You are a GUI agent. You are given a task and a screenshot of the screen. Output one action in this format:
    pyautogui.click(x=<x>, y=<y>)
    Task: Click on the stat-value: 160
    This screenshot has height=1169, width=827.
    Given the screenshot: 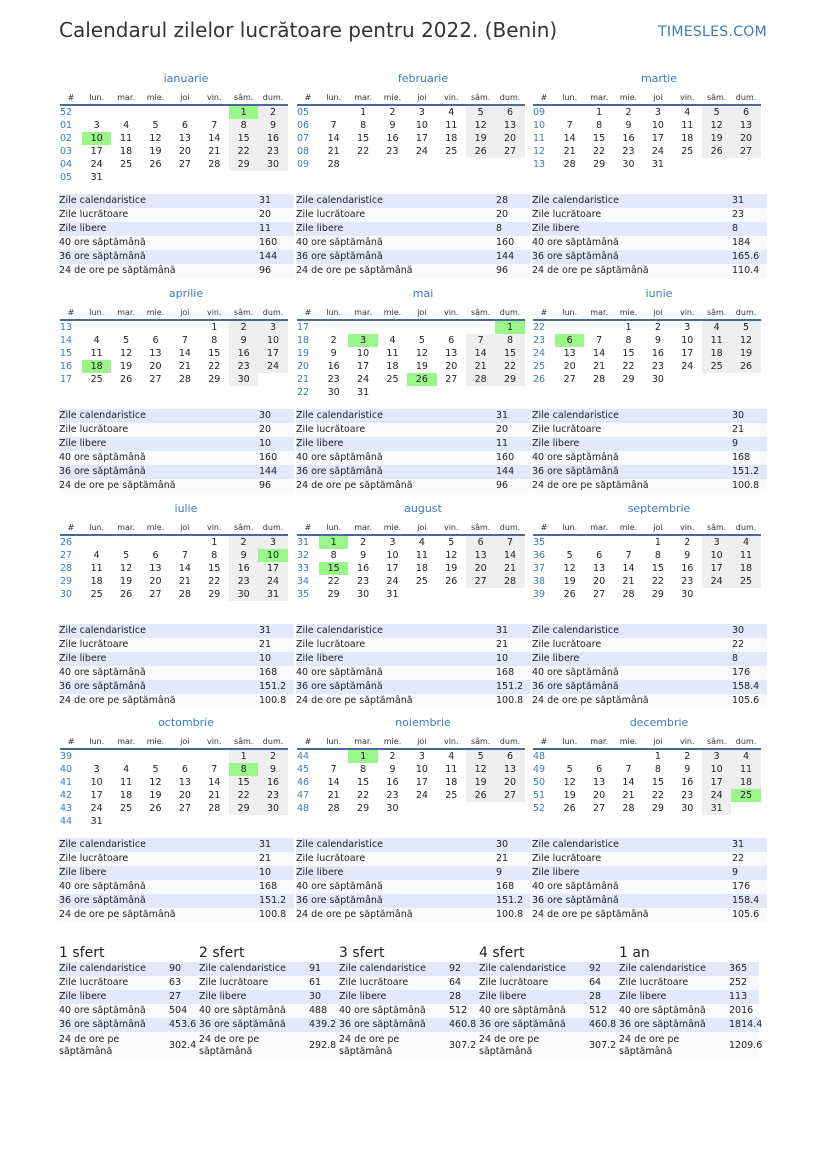 What is the action you would take?
    pyautogui.click(x=505, y=457)
    